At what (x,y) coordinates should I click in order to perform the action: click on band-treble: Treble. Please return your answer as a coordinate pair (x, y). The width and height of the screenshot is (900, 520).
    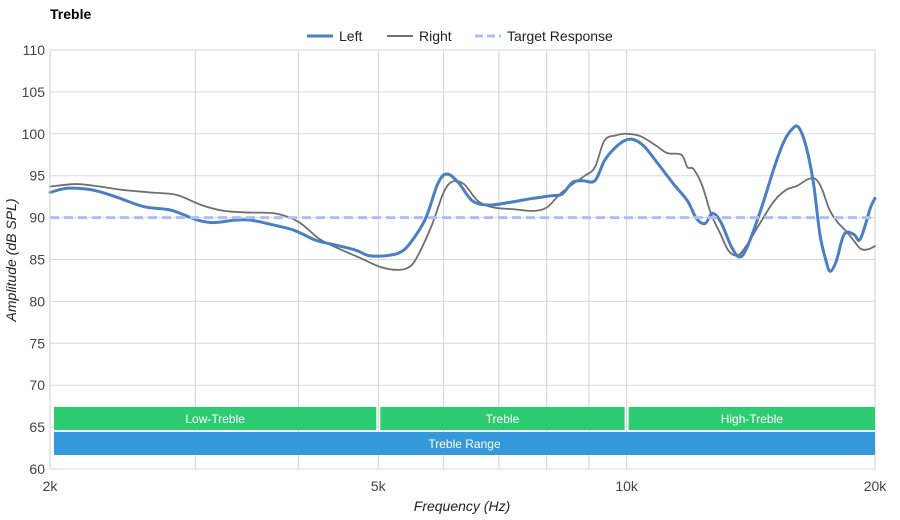
    Looking at the image, I should click on (502, 418).